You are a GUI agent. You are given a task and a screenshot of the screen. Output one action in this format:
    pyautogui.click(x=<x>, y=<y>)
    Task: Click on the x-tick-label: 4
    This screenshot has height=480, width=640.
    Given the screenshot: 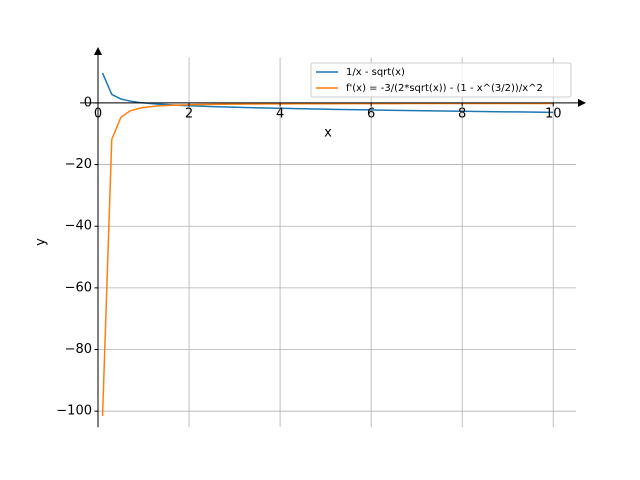 What is the action you would take?
    pyautogui.click(x=280, y=113)
    